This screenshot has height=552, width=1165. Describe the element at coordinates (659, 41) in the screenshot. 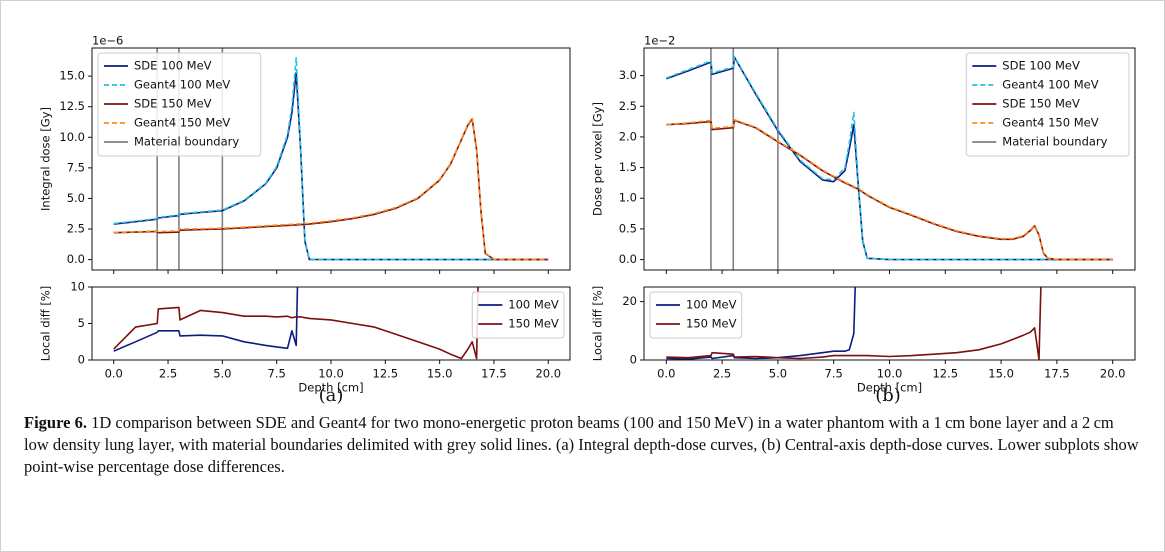

I see `offset-text: 1e−2` at that location.